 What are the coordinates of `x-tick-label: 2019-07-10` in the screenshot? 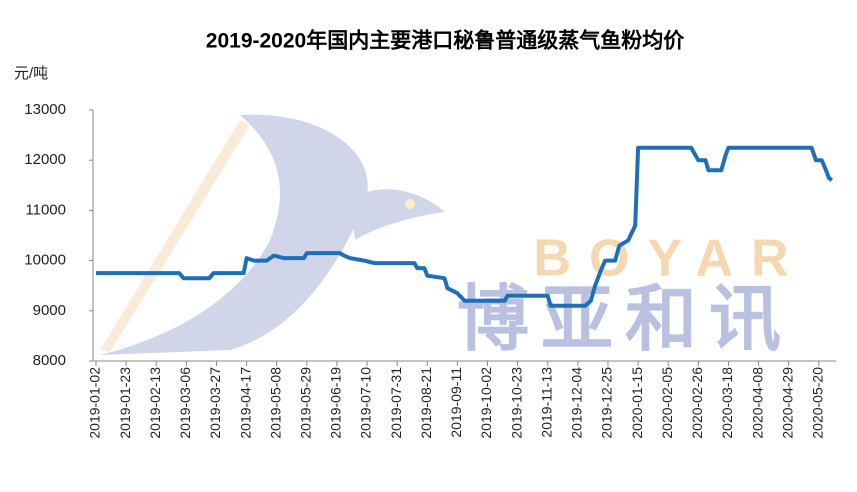 It's located at (366, 403).